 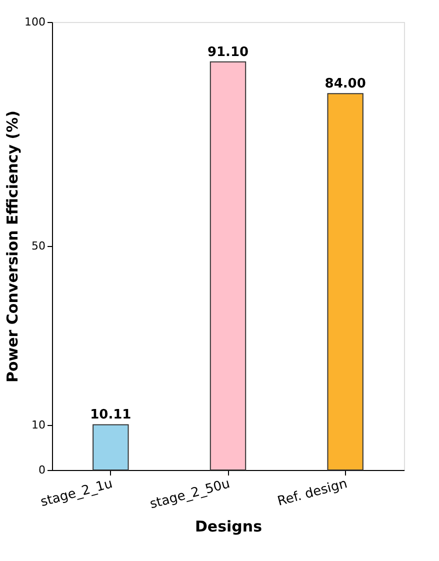 What do you see at coordinates (39, 425) in the screenshot?
I see `y-tick-label: 10` at bounding box center [39, 425].